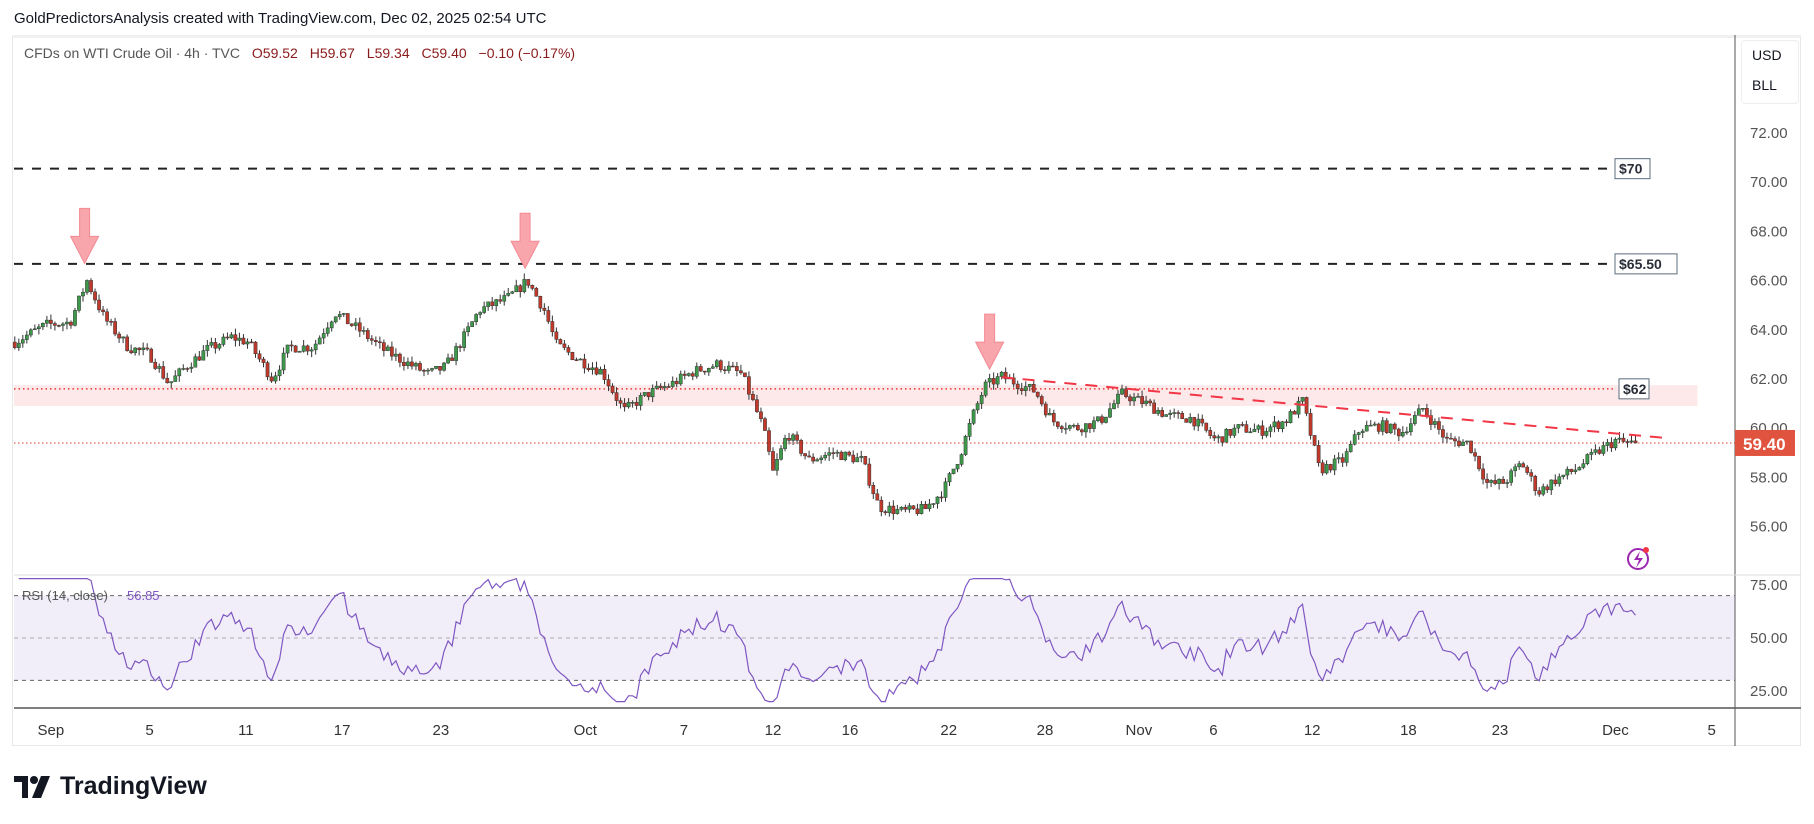 This screenshot has width=1814, height=824. I want to click on level-label: $65.50, so click(1640, 264).